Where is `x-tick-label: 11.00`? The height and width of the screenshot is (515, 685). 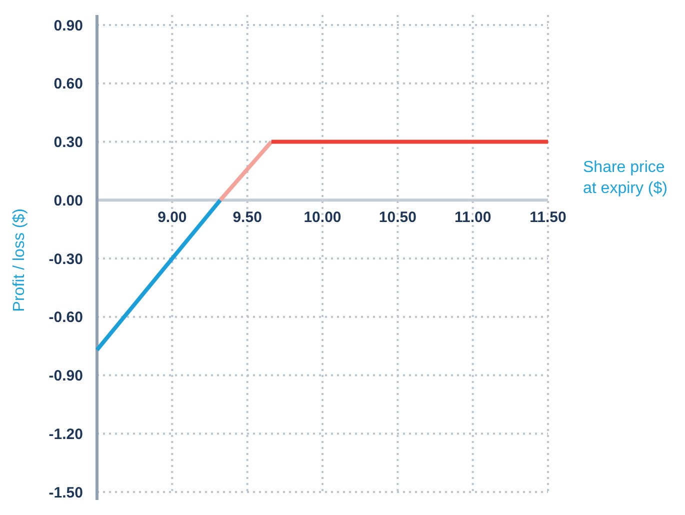
x-tick-label: 11.00 is located at coordinates (473, 217).